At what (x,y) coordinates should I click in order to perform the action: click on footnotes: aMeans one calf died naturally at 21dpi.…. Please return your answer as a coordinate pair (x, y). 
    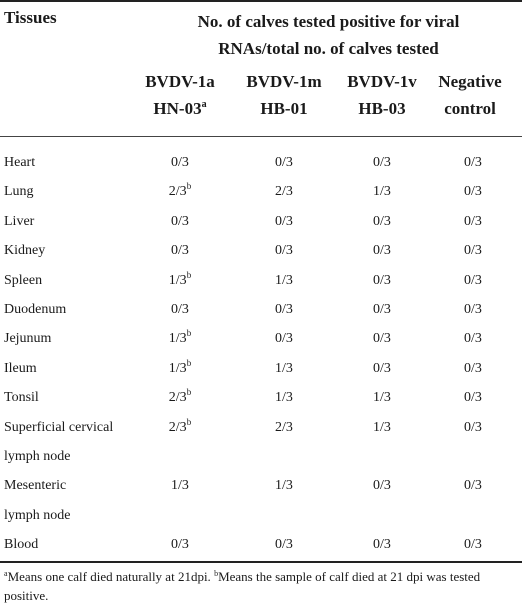
    Looking at the image, I should click on (261, 586).